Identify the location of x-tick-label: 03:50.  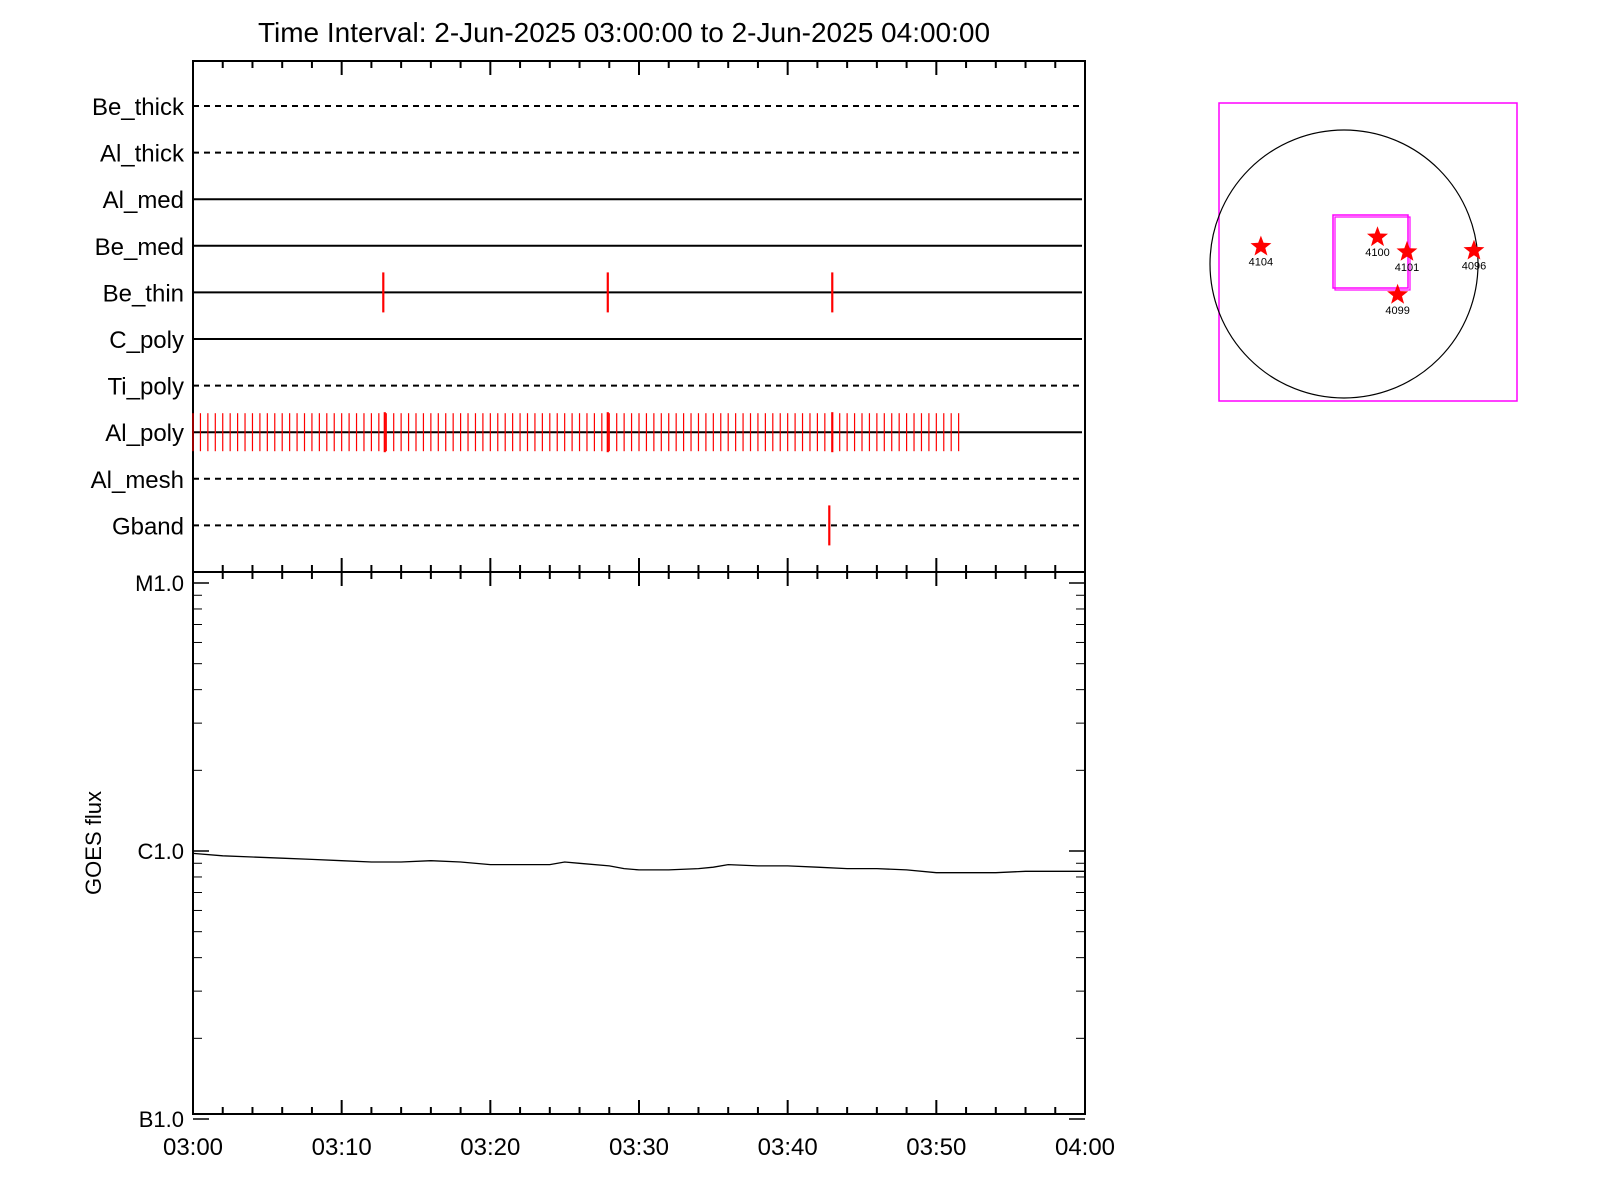
(936, 1147).